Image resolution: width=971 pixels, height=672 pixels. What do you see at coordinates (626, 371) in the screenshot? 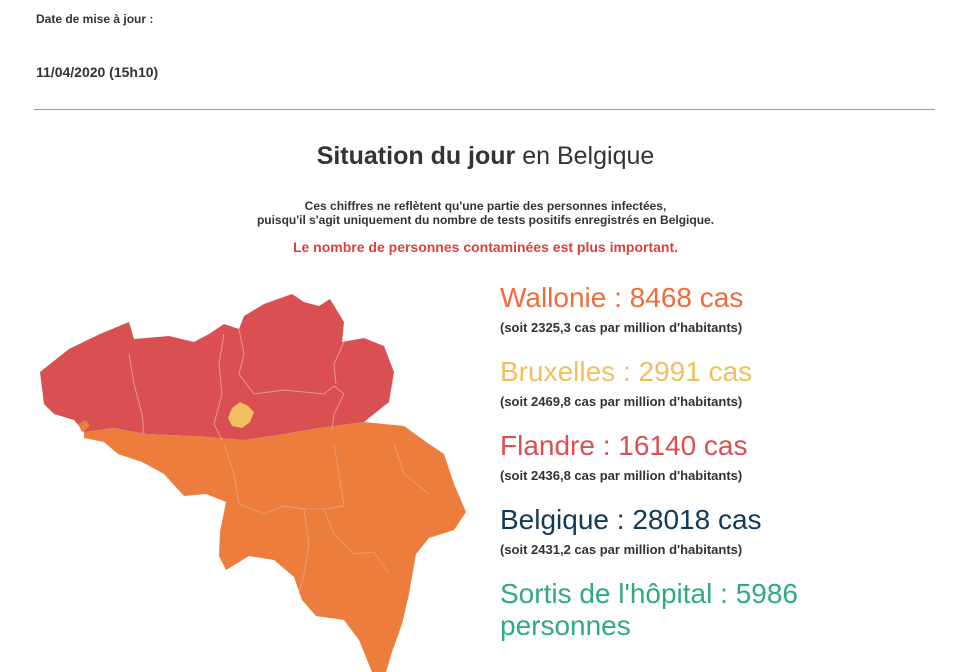
I see `stat-bruxelles-value: Bruxelles : 2991 cas` at bounding box center [626, 371].